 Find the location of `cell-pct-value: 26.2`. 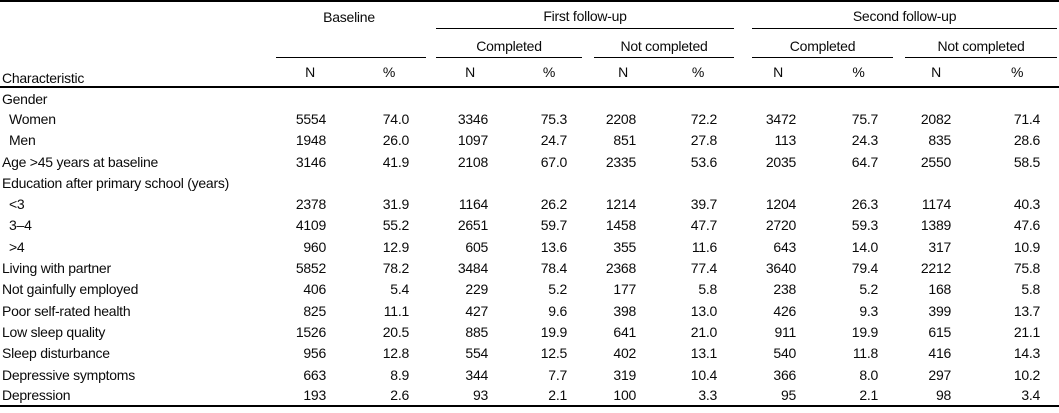

cell-pct-value: 26.2 is located at coordinates (554, 204).